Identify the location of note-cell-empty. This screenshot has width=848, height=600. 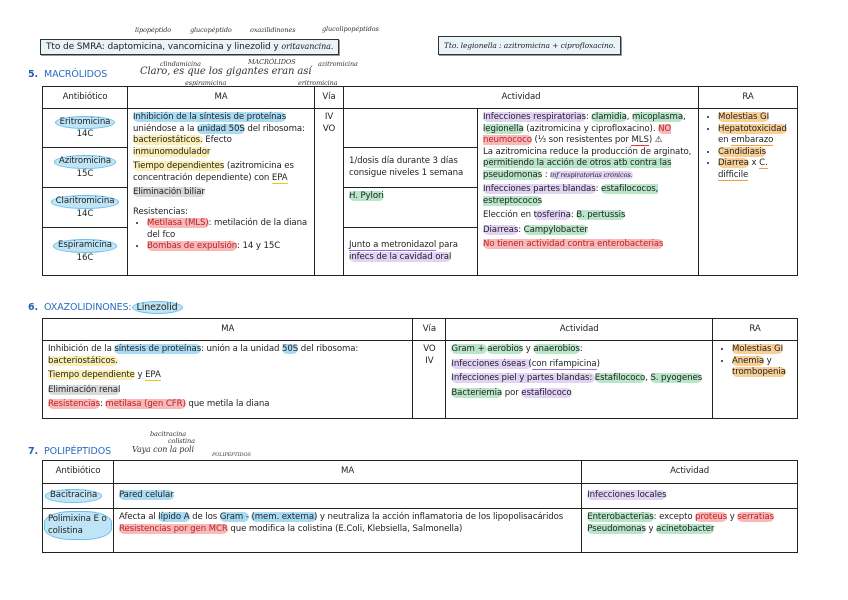
(410, 128).